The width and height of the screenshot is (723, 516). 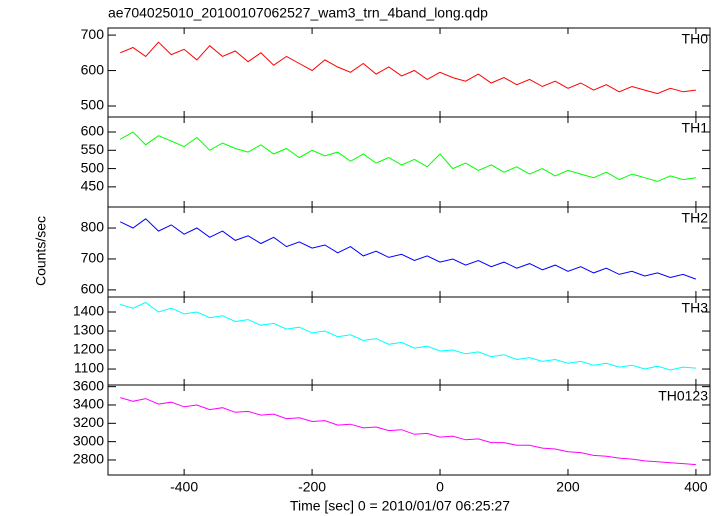 I want to click on y-tick-label: 3400, so click(x=88, y=404).